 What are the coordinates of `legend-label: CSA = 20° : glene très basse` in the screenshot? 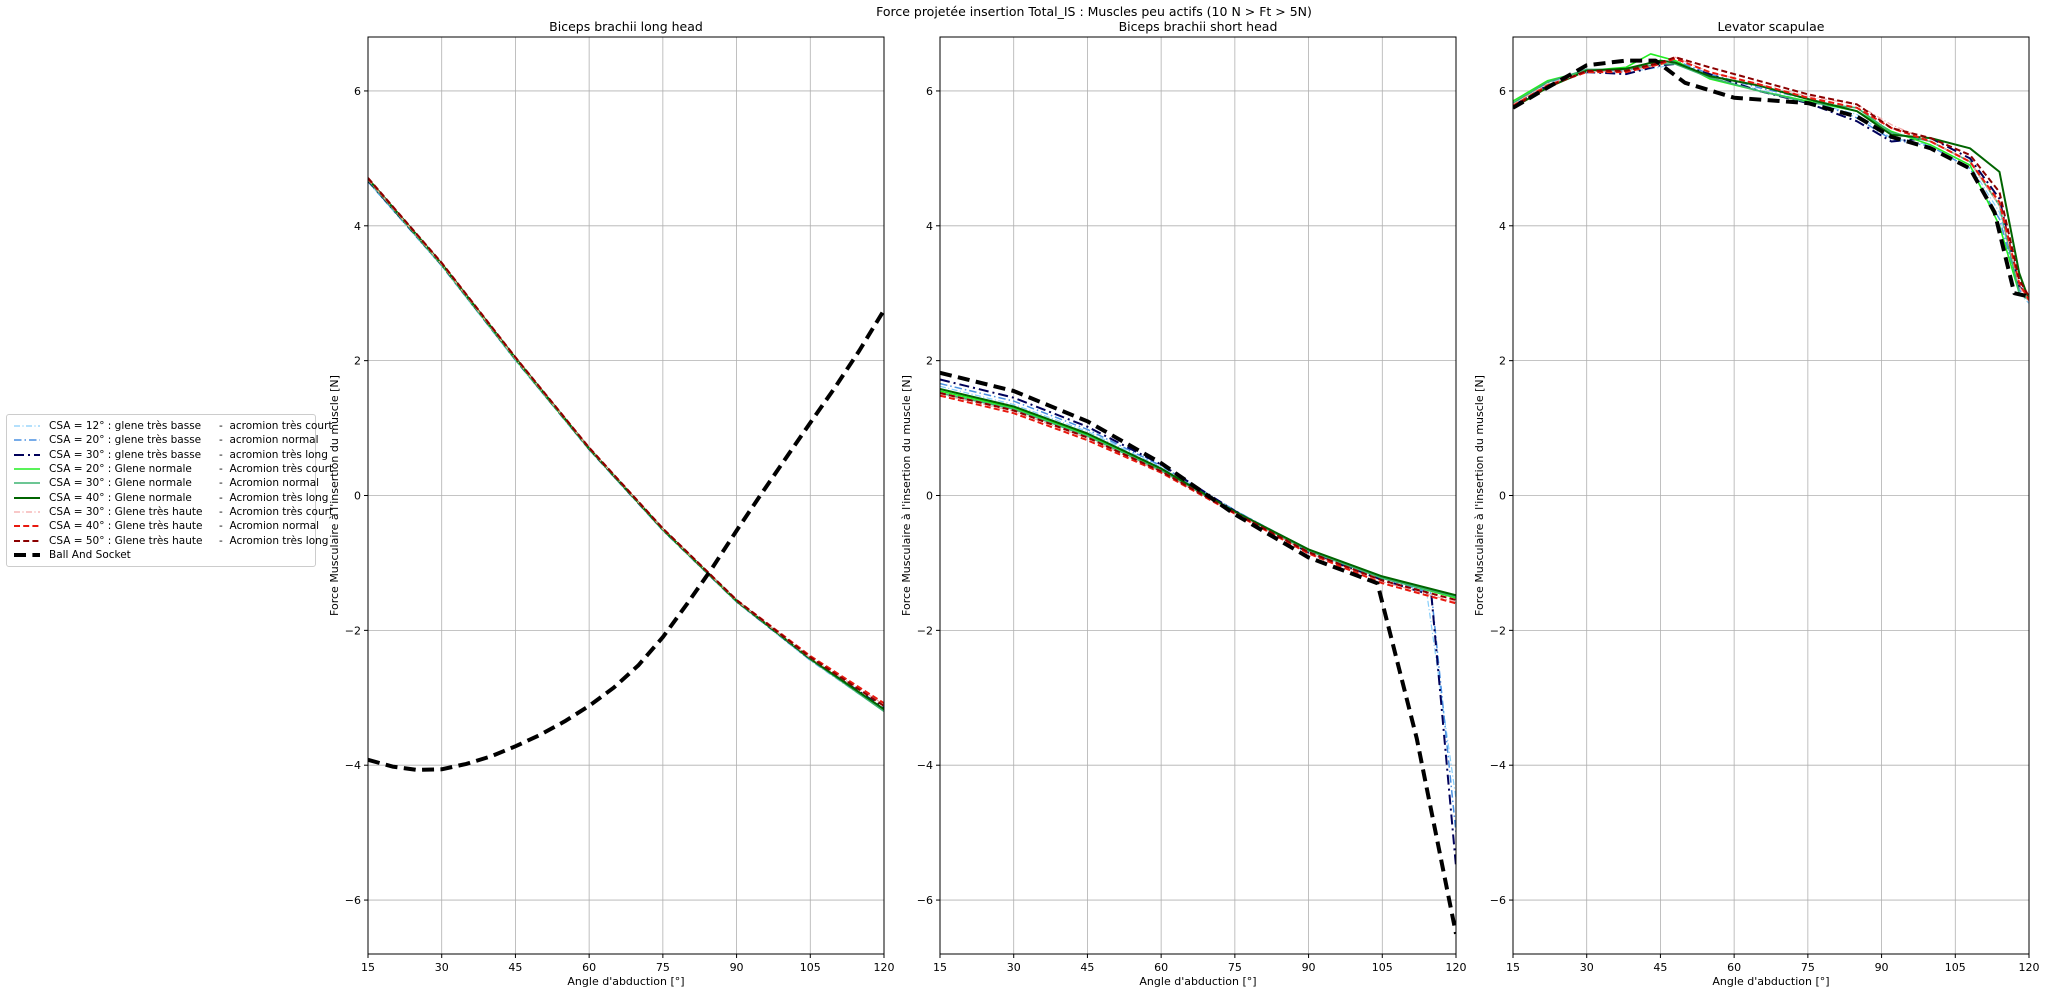 It's located at (125, 440).